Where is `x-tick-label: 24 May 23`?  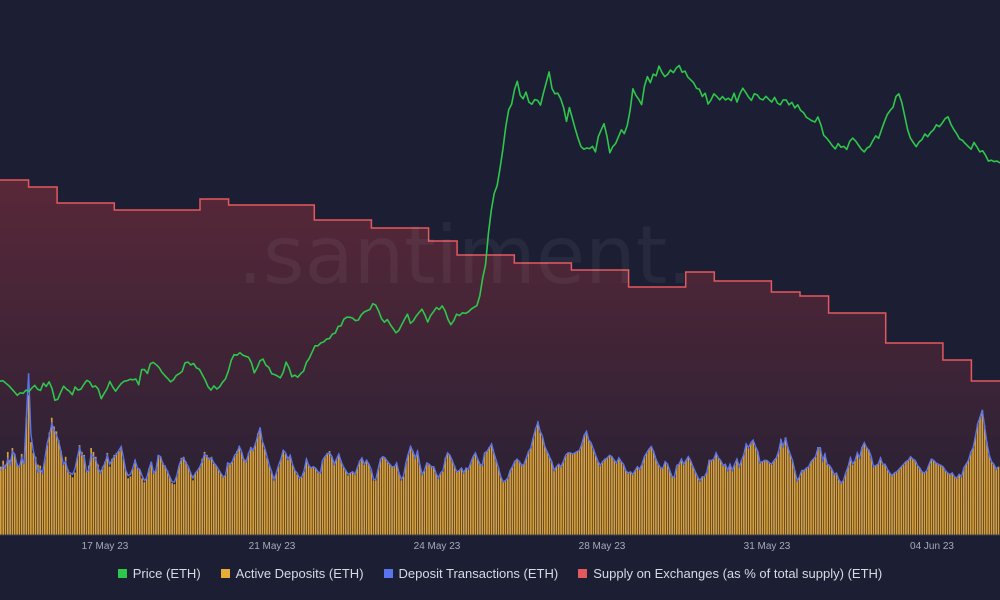
x-tick-label: 24 May 23 is located at coordinates (437, 546).